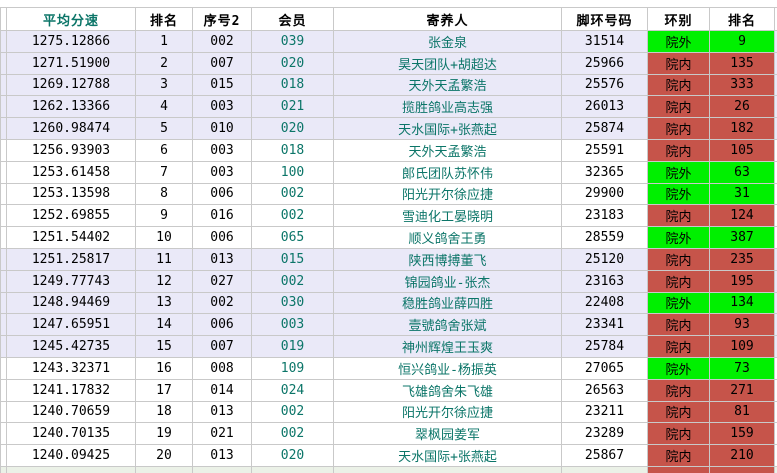  Describe the element at coordinates (71, 390) in the screenshot. I see `cell-speed: 1241.17832` at that location.